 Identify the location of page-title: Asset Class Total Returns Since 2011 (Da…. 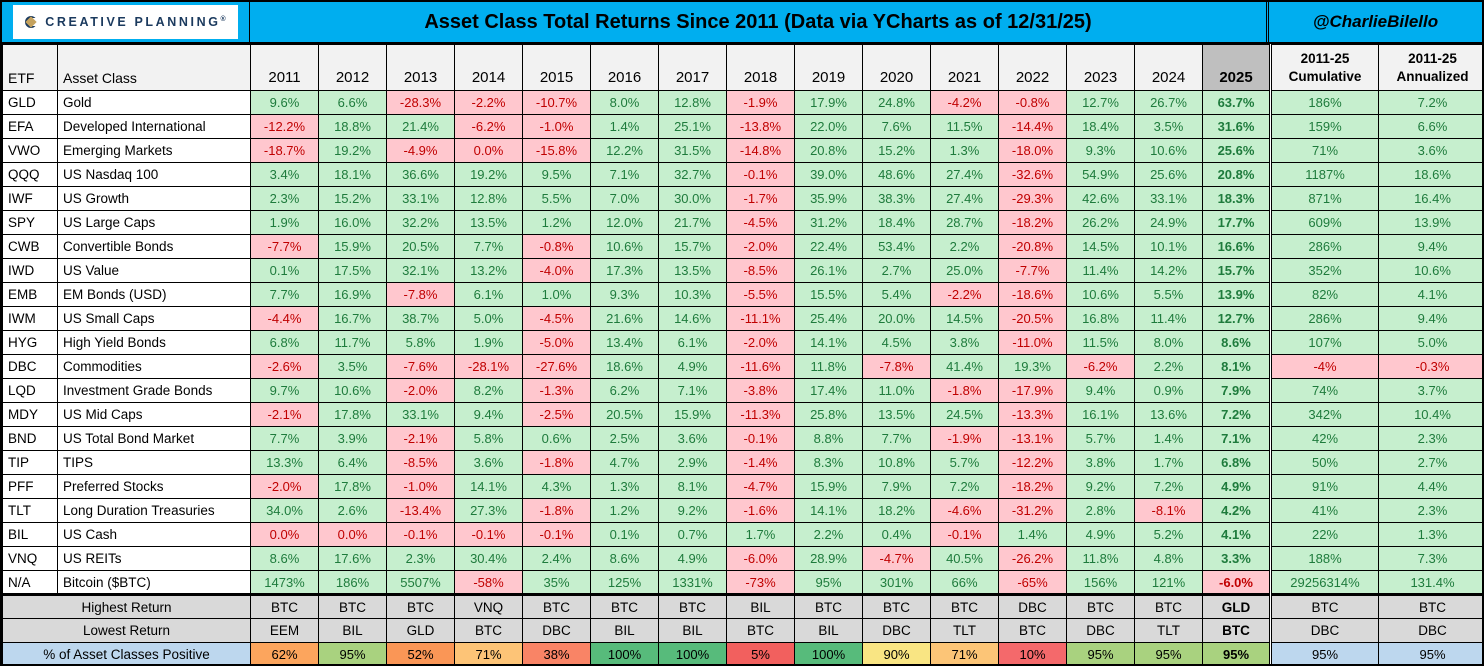
(758, 21).